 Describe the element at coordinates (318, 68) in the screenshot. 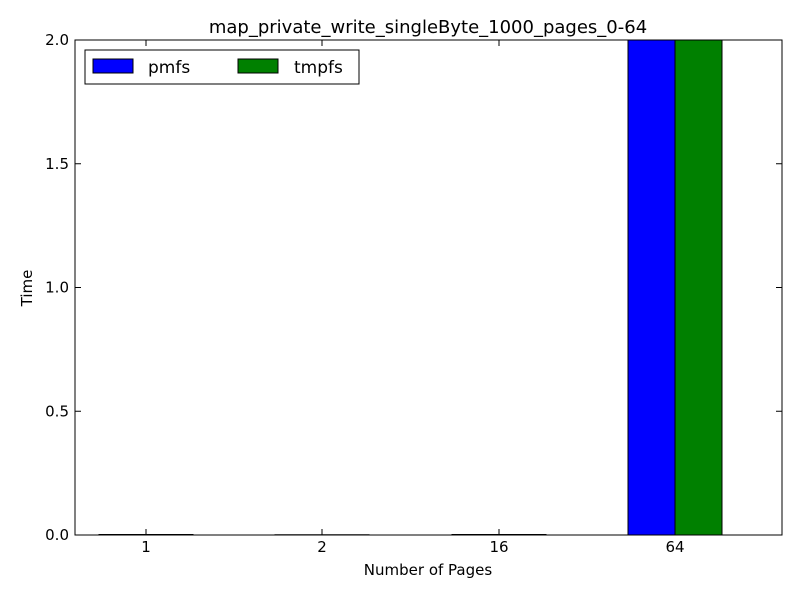

I see `legend-label-tmpfs: tmpfs` at that location.